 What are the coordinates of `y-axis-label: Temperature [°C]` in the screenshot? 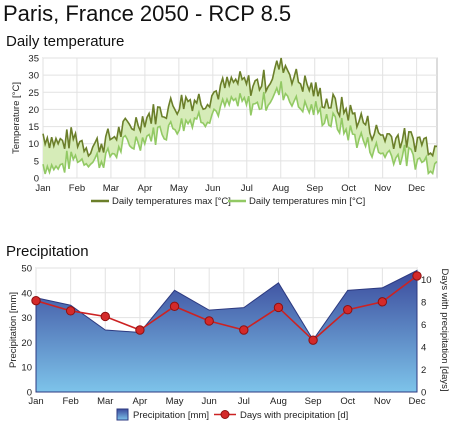 It's located at (16, 118).